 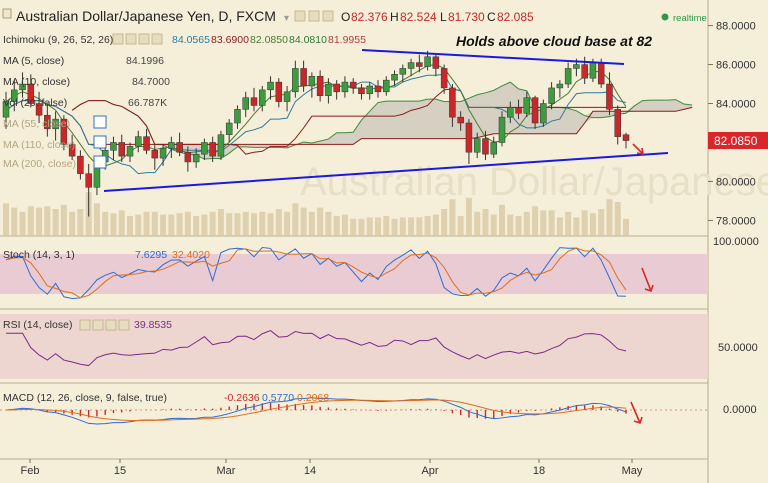 I want to click on ichimoku-value-3: 82.0850, so click(x=269, y=40).